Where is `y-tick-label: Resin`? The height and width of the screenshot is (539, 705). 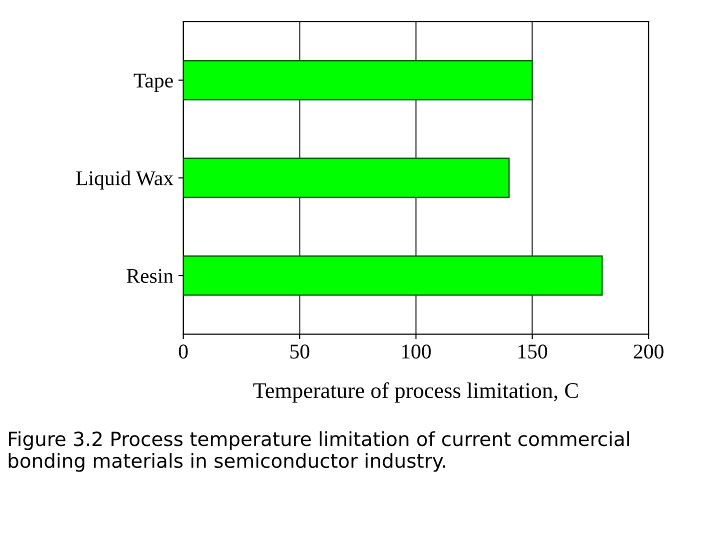 y-tick-label: Resin is located at coordinates (150, 275).